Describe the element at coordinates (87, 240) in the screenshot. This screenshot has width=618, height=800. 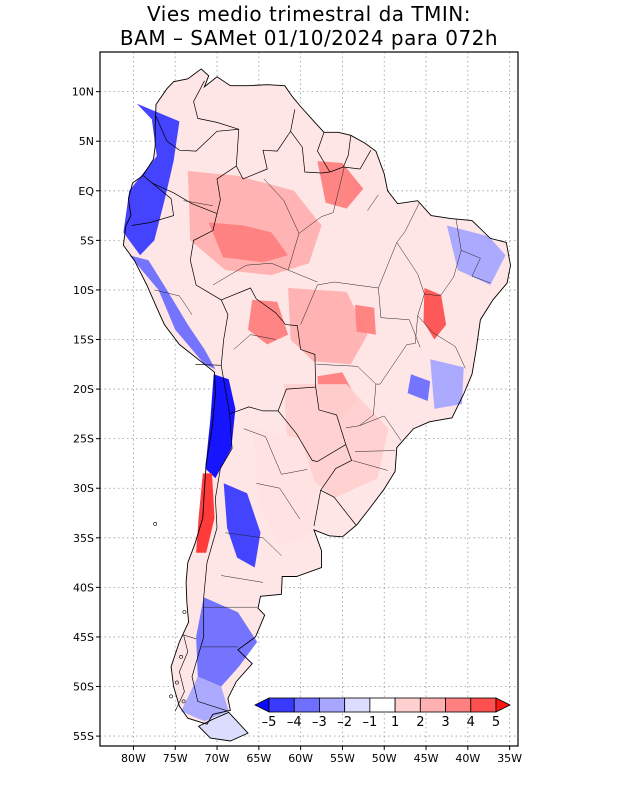
I see `lat-tick-label: 5S` at that location.